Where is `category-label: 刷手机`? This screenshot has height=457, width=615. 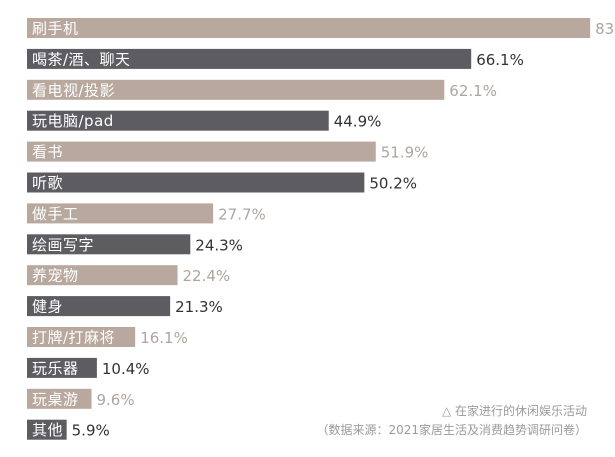 category-label: 刷手机 is located at coordinates (55, 29).